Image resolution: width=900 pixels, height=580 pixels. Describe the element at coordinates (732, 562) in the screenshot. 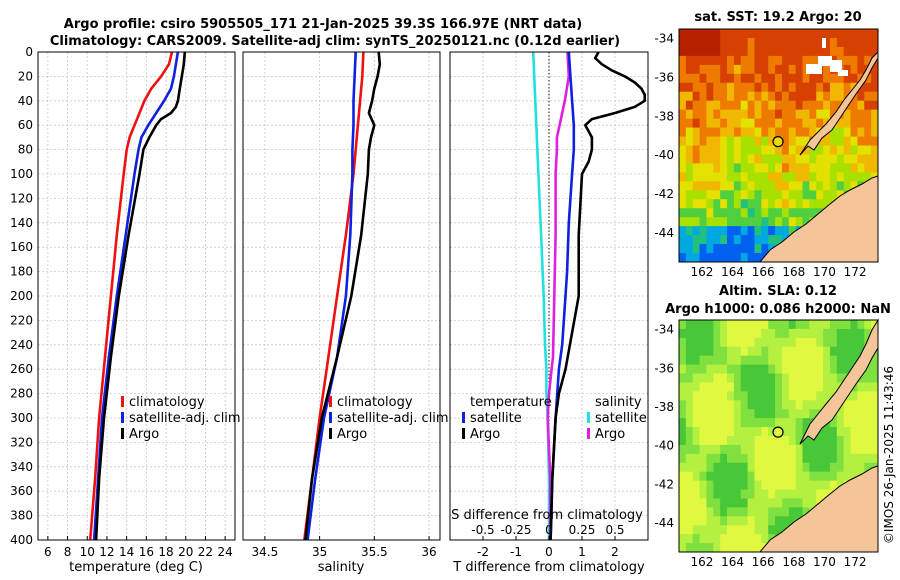

I see `longitude-tick-label: 164` at that location.